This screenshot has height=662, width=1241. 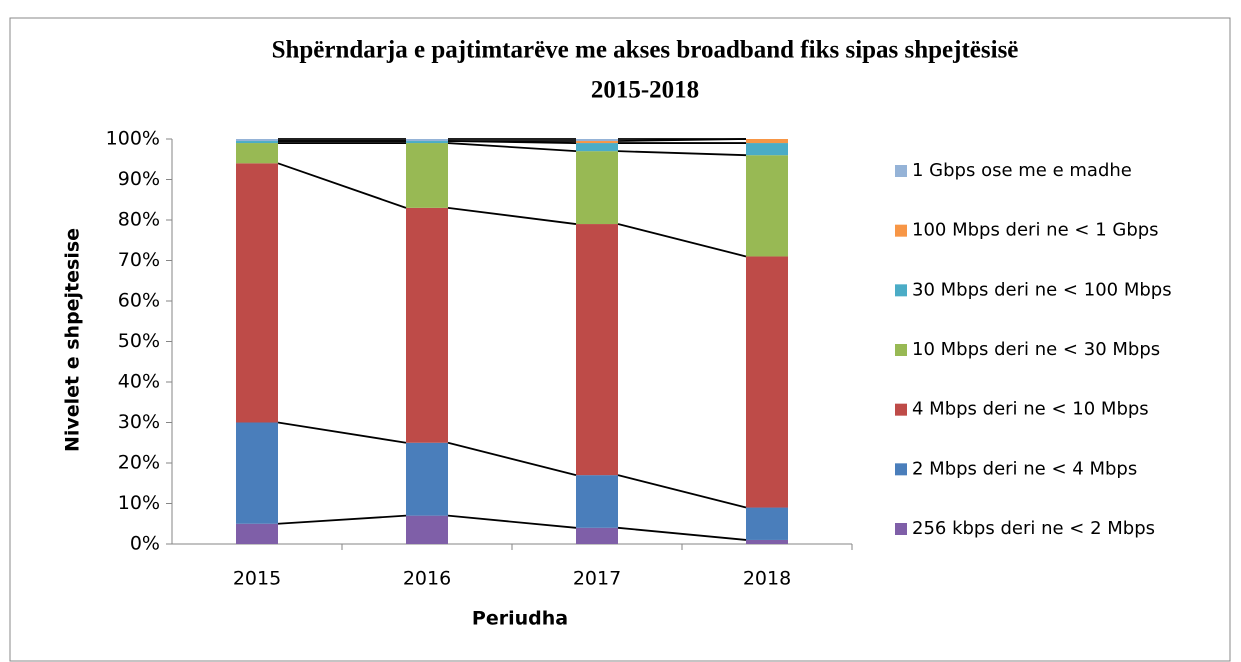 What do you see at coordinates (1024, 468) in the screenshot?
I see `legend-label: 2 Mbps deri ne < 4 Mbps` at bounding box center [1024, 468].